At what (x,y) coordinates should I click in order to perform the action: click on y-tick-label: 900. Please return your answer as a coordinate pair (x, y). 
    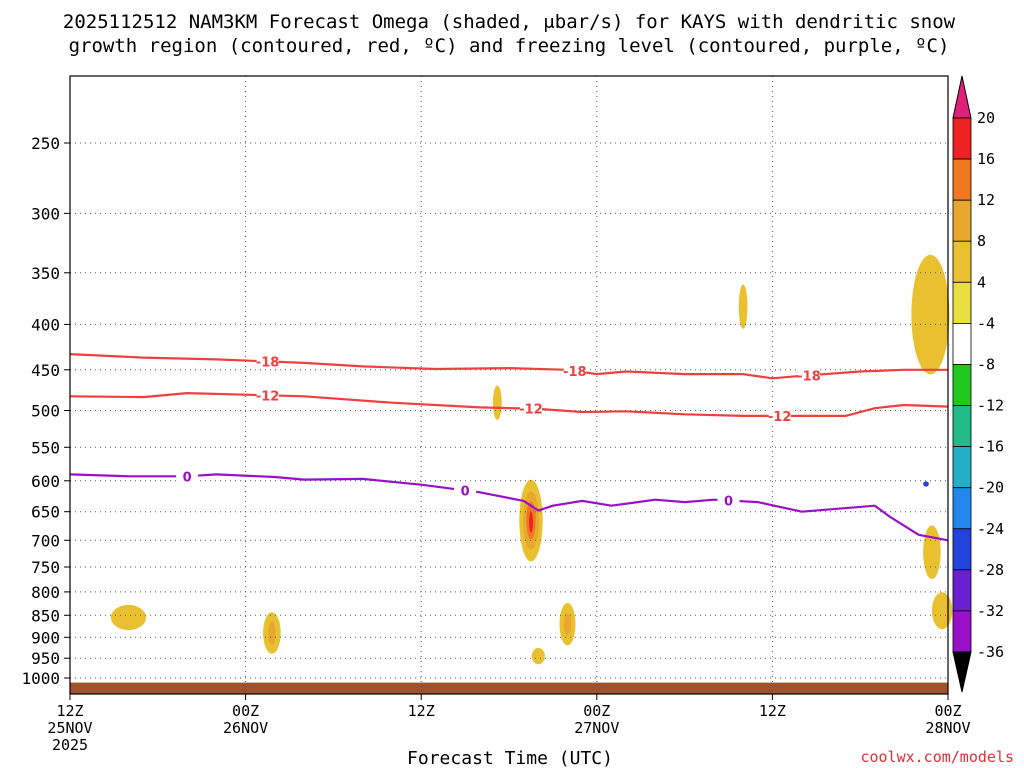
    Looking at the image, I should click on (45, 637).